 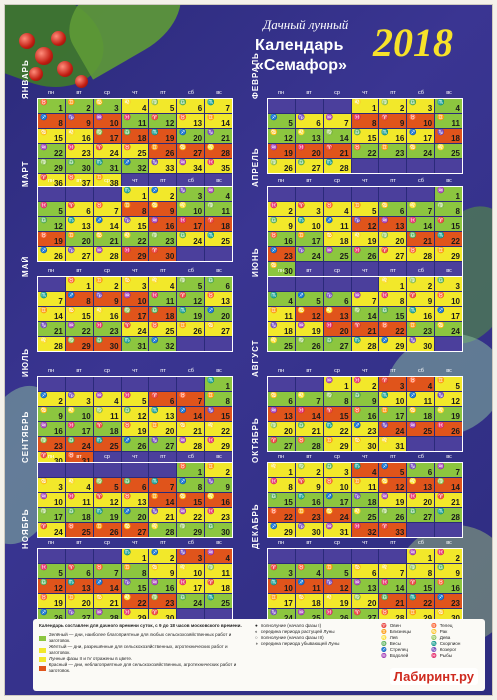 I want to click on day-cell: ♍ 14, so click(x=337, y=136).